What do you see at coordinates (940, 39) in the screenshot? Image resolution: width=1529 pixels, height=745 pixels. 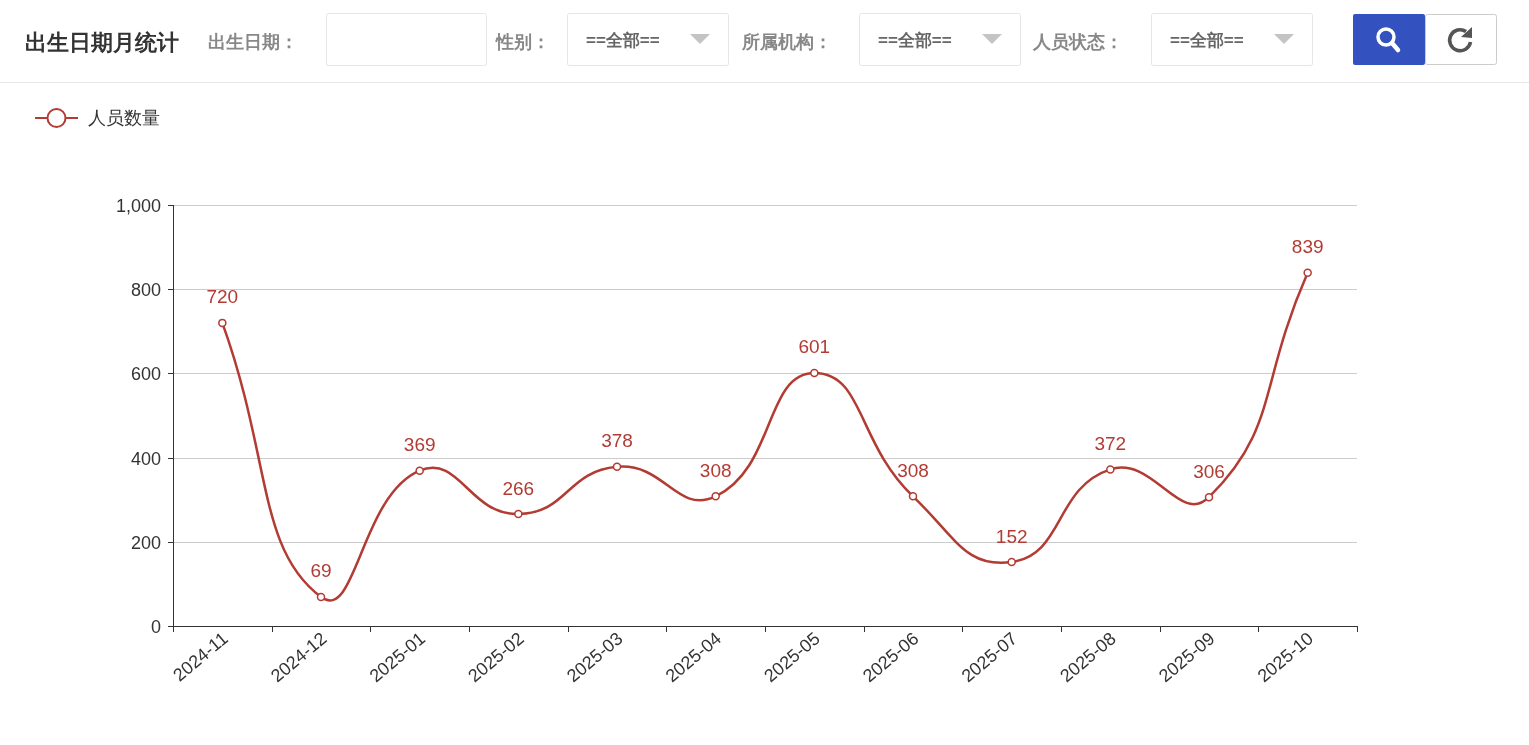 I see `select-organization: ==全部==` at bounding box center [940, 39].